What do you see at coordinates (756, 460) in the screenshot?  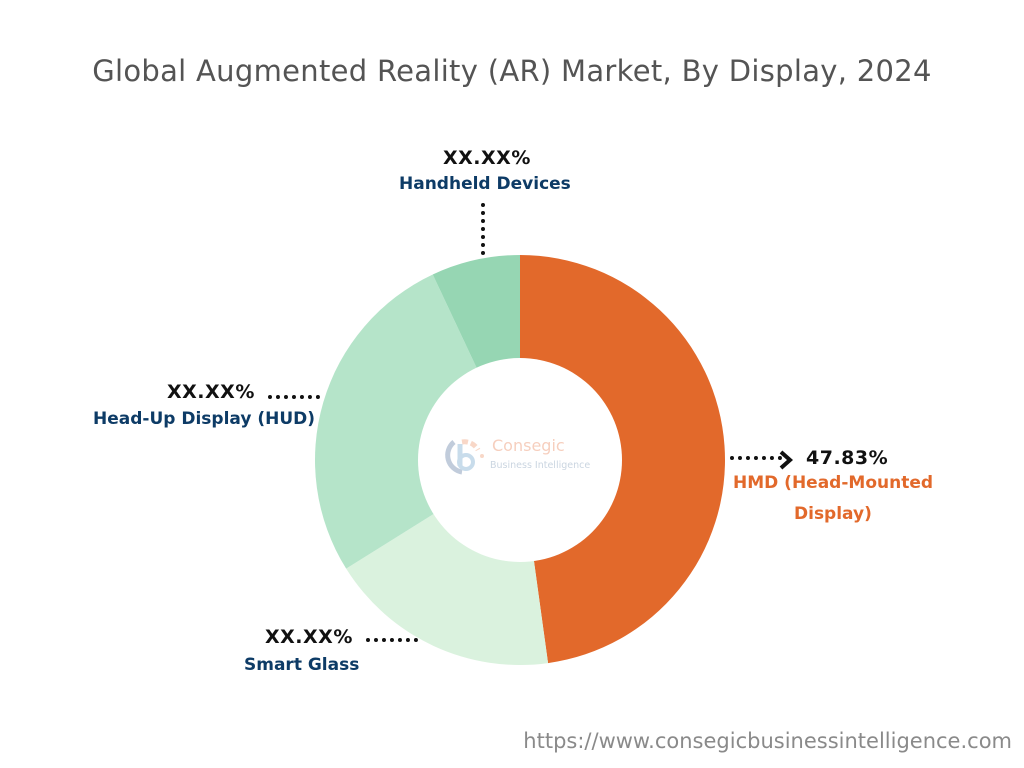 I see `hmd-leader-line` at bounding box center [756, 460].